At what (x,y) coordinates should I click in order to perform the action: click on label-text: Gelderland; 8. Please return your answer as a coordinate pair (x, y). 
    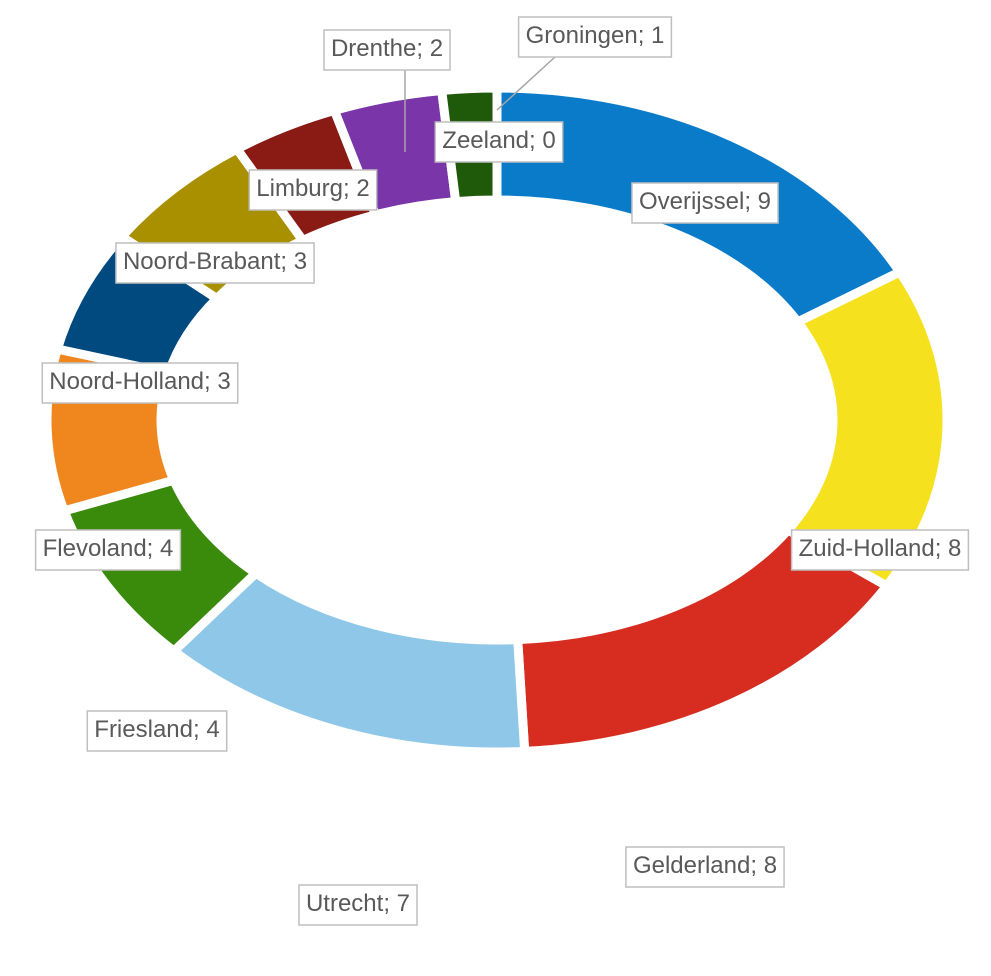
    Looking at the image, I should click on (705, 865).